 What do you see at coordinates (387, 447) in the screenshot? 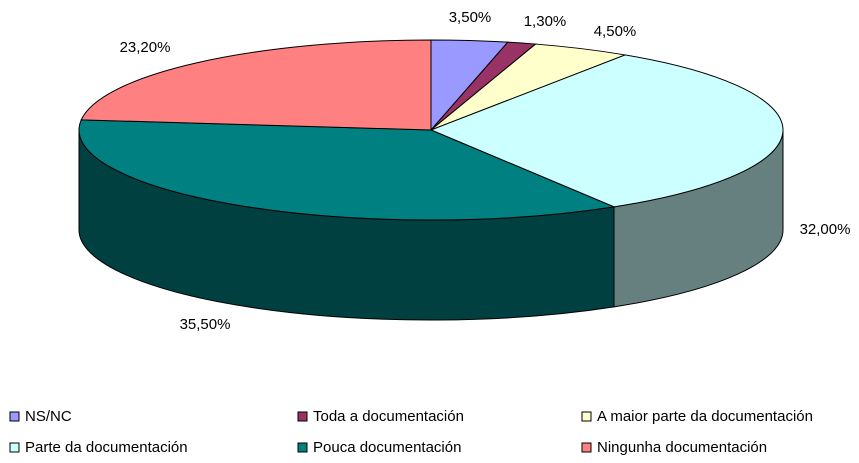
I see `legend-label: Pouca documentación` at bounding box center [387, 447].